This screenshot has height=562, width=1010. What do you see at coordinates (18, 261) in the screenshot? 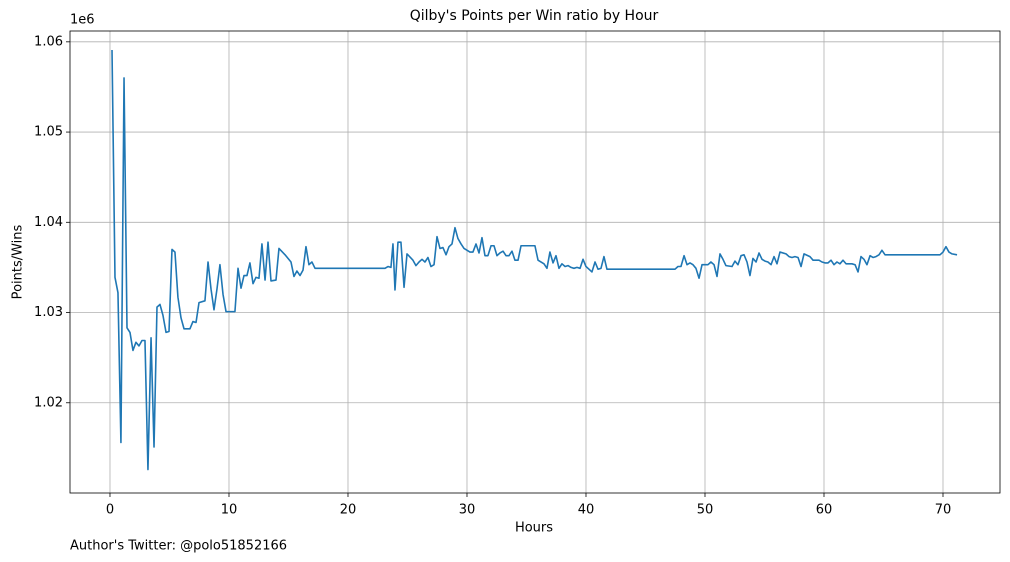
I see `y-axis-label: Points/Wins` at bounding box center [18, 261].